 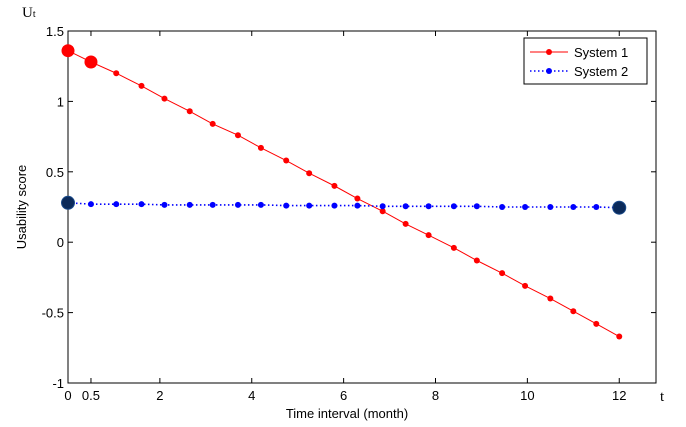 What do you see at coordinates (60, 242) in the screenshot?
I see `y-tick-label: 0` at bounding box center [60, 242].